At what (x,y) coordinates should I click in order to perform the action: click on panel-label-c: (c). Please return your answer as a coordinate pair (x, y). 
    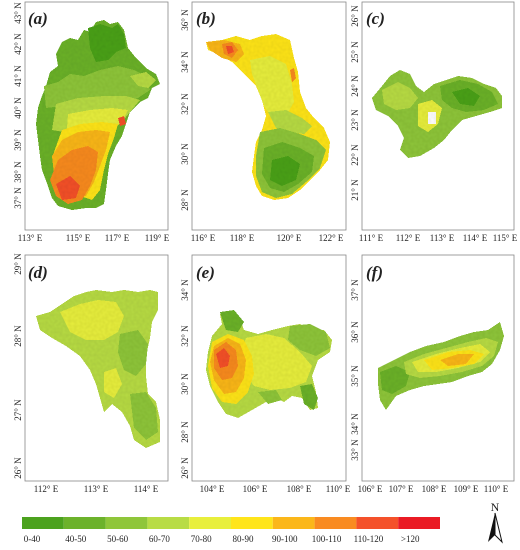
    Looking at the image, I should click on (375, 18).